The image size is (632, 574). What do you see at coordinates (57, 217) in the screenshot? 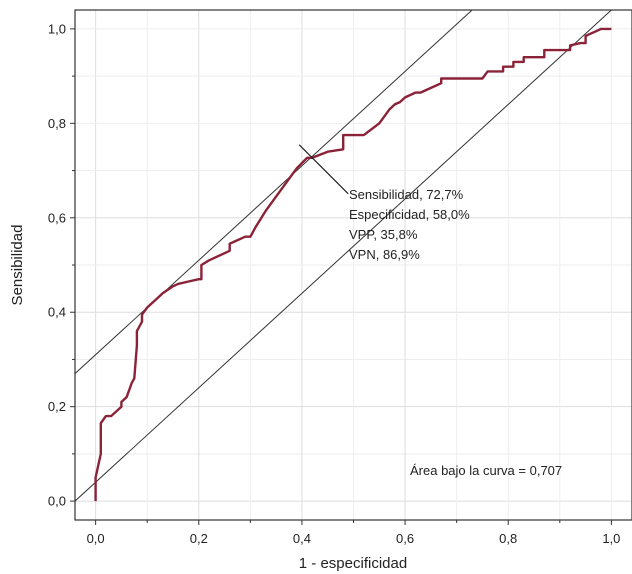
I see `y-tick-label: 0,6` at bounding box center [57, 217].